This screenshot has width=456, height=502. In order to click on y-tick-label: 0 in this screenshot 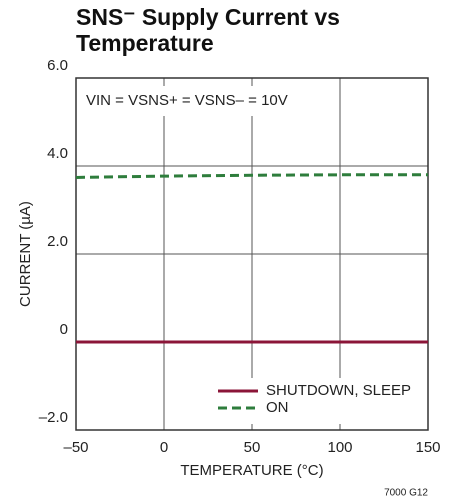, I will do `click(64, 329)`.